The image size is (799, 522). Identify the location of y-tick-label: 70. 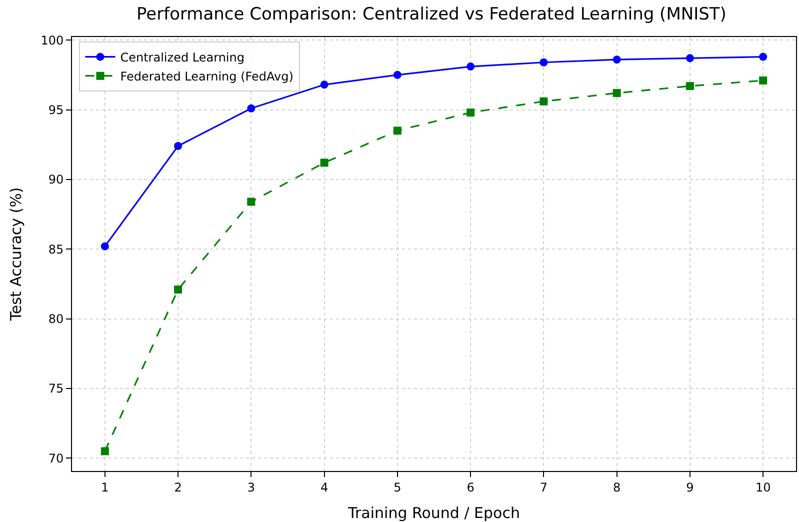
(56, 458).